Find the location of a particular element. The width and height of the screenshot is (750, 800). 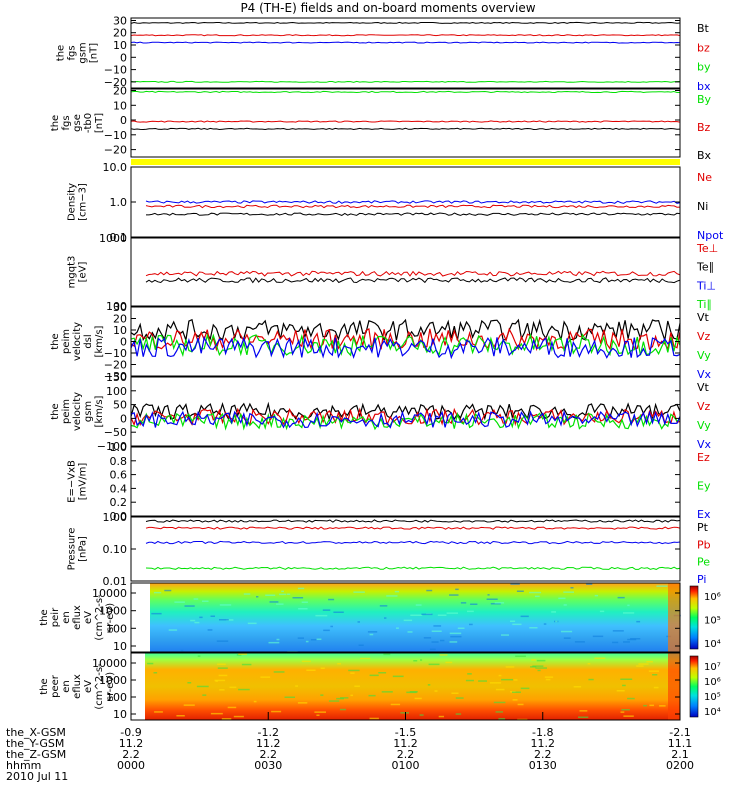

legend-entry-Vx: Vx is located at coordinates (704, 444).